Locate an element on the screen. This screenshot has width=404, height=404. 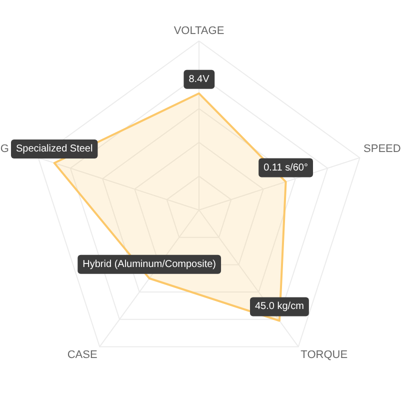
spoke-label: CASE is located at coordinates (82, 354).